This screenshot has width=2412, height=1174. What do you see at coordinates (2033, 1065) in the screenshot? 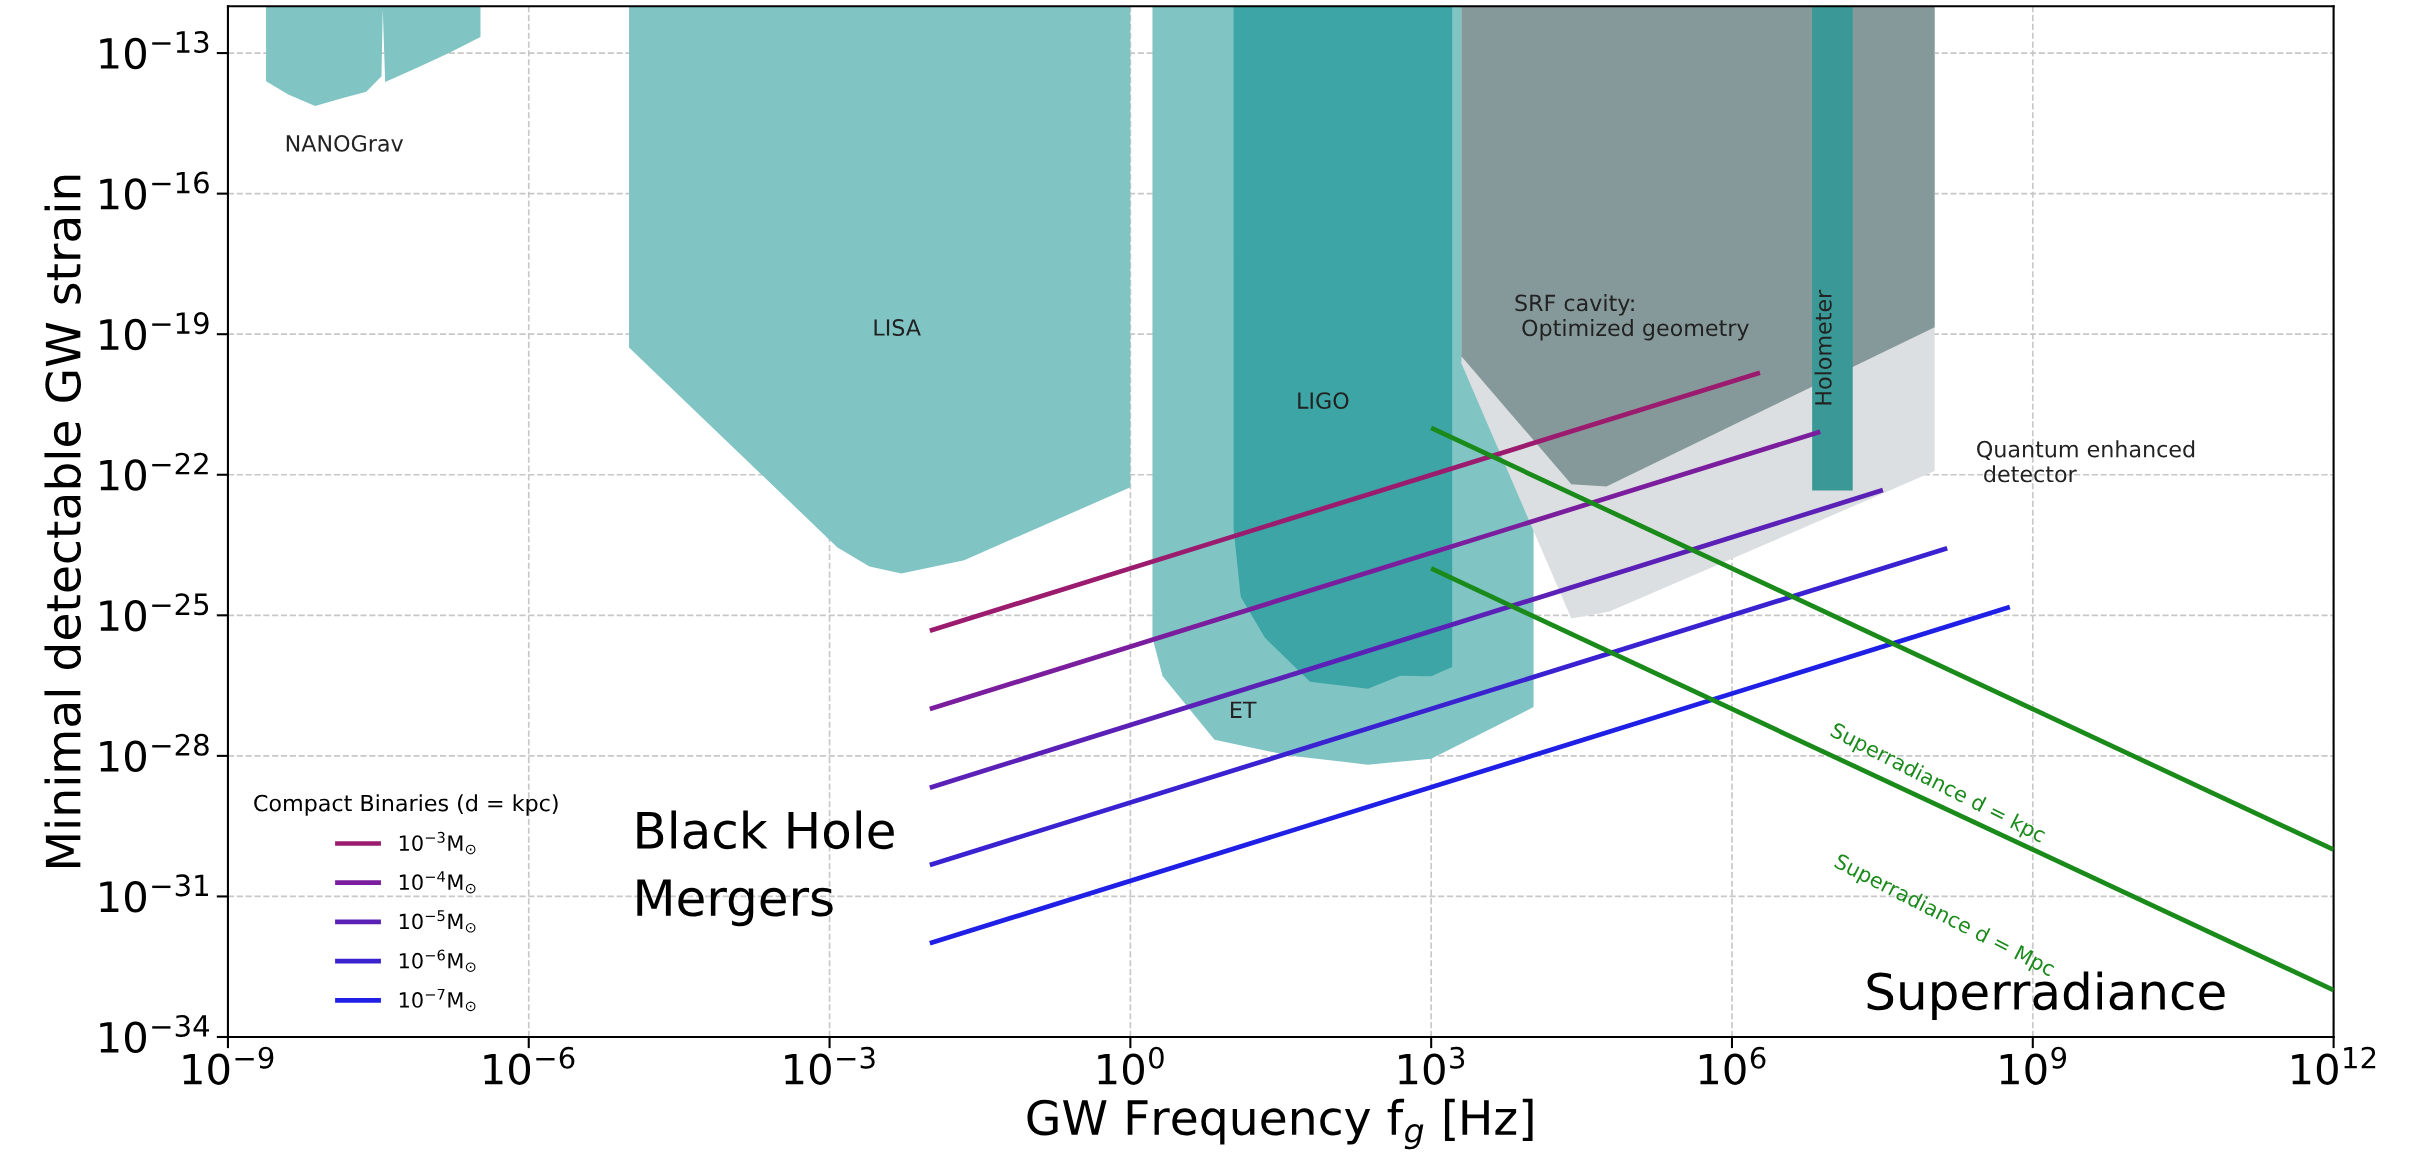
I see `x-tick-label: 10$^{9}$` at bounding box center [2033, 1065].